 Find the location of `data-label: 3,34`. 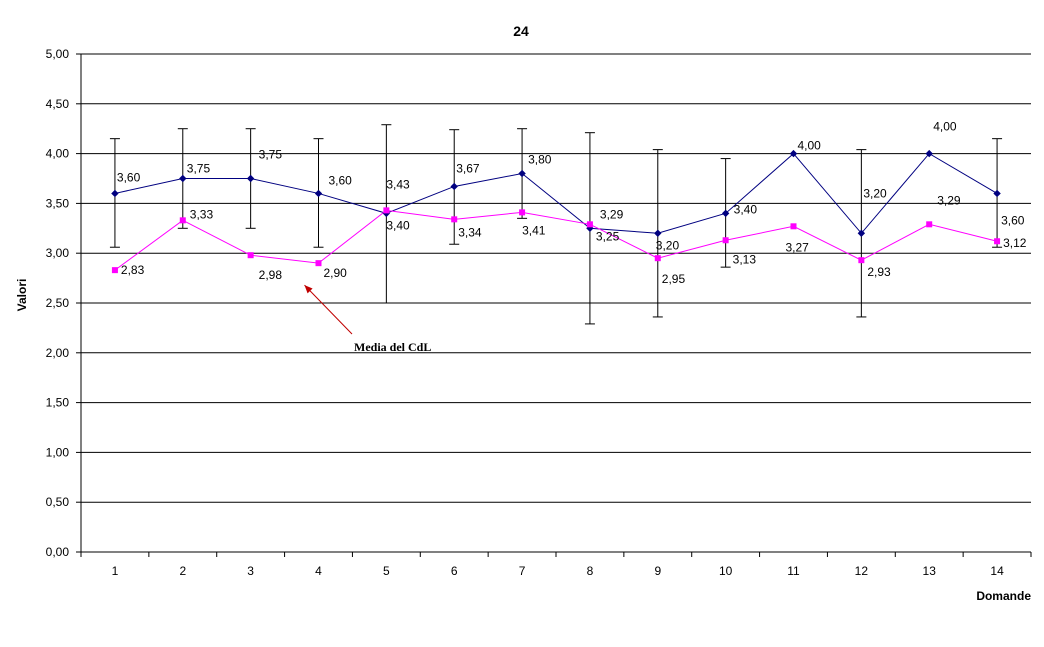

data-label: 3,34 is located at coordinates (470, 232).